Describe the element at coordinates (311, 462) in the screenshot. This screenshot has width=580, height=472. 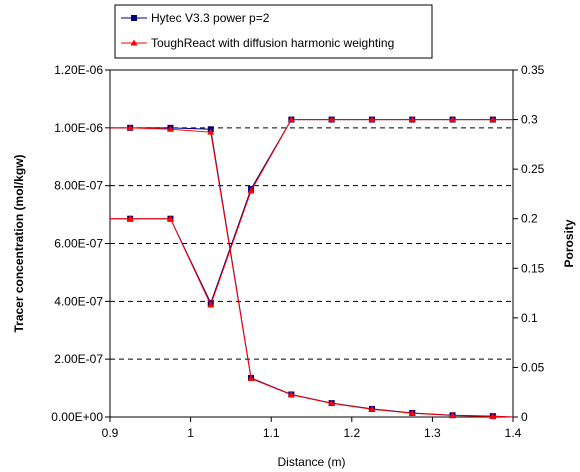
I see `x-axis-title: Distance (m)` at that location.